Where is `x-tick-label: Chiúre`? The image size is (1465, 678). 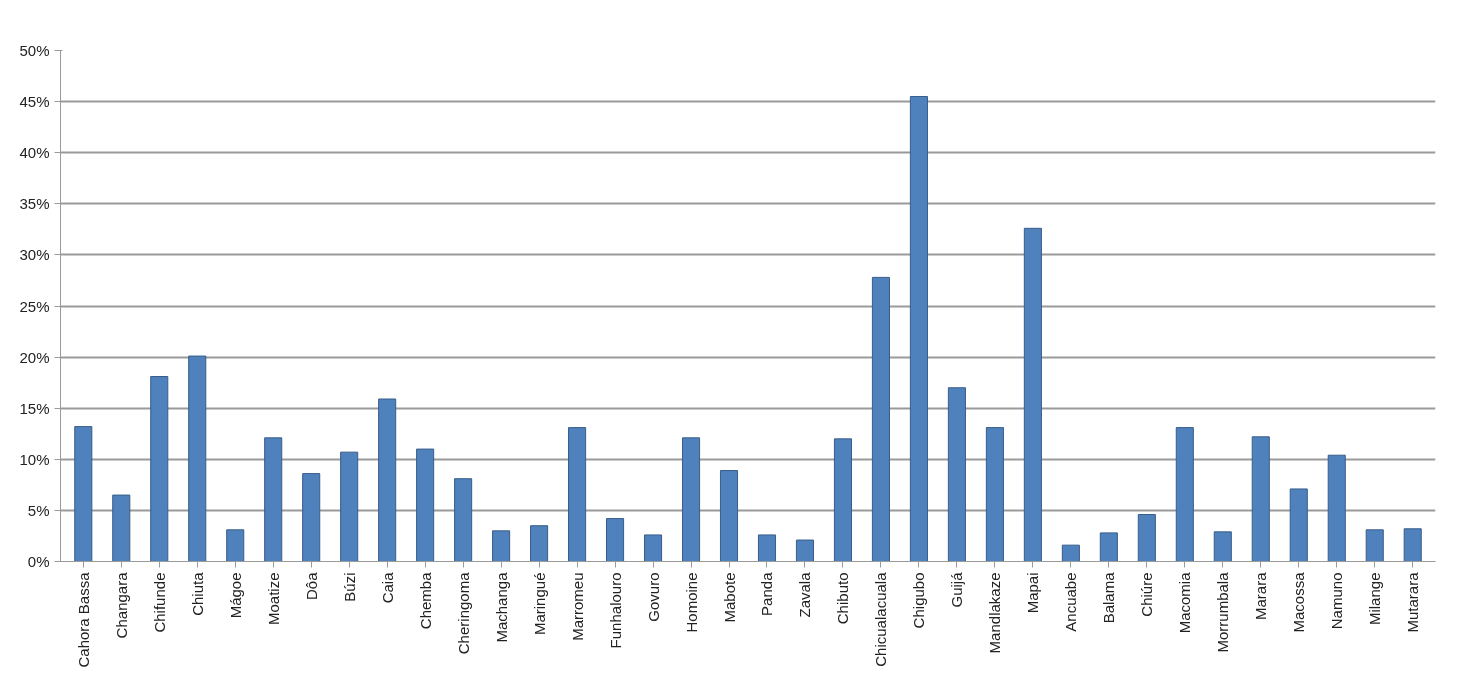 x-tick-label: Chiúre is located at coordinates (1147, 594).